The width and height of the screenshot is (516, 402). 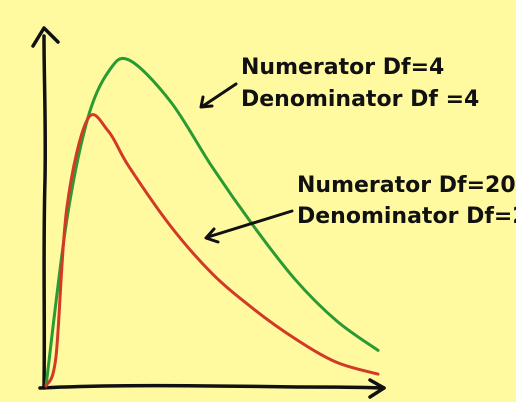 What do you see at coordinates (219, 95) in the screenshot?
I see `annotation-arrow-df4` at bounding box center [219, 95].